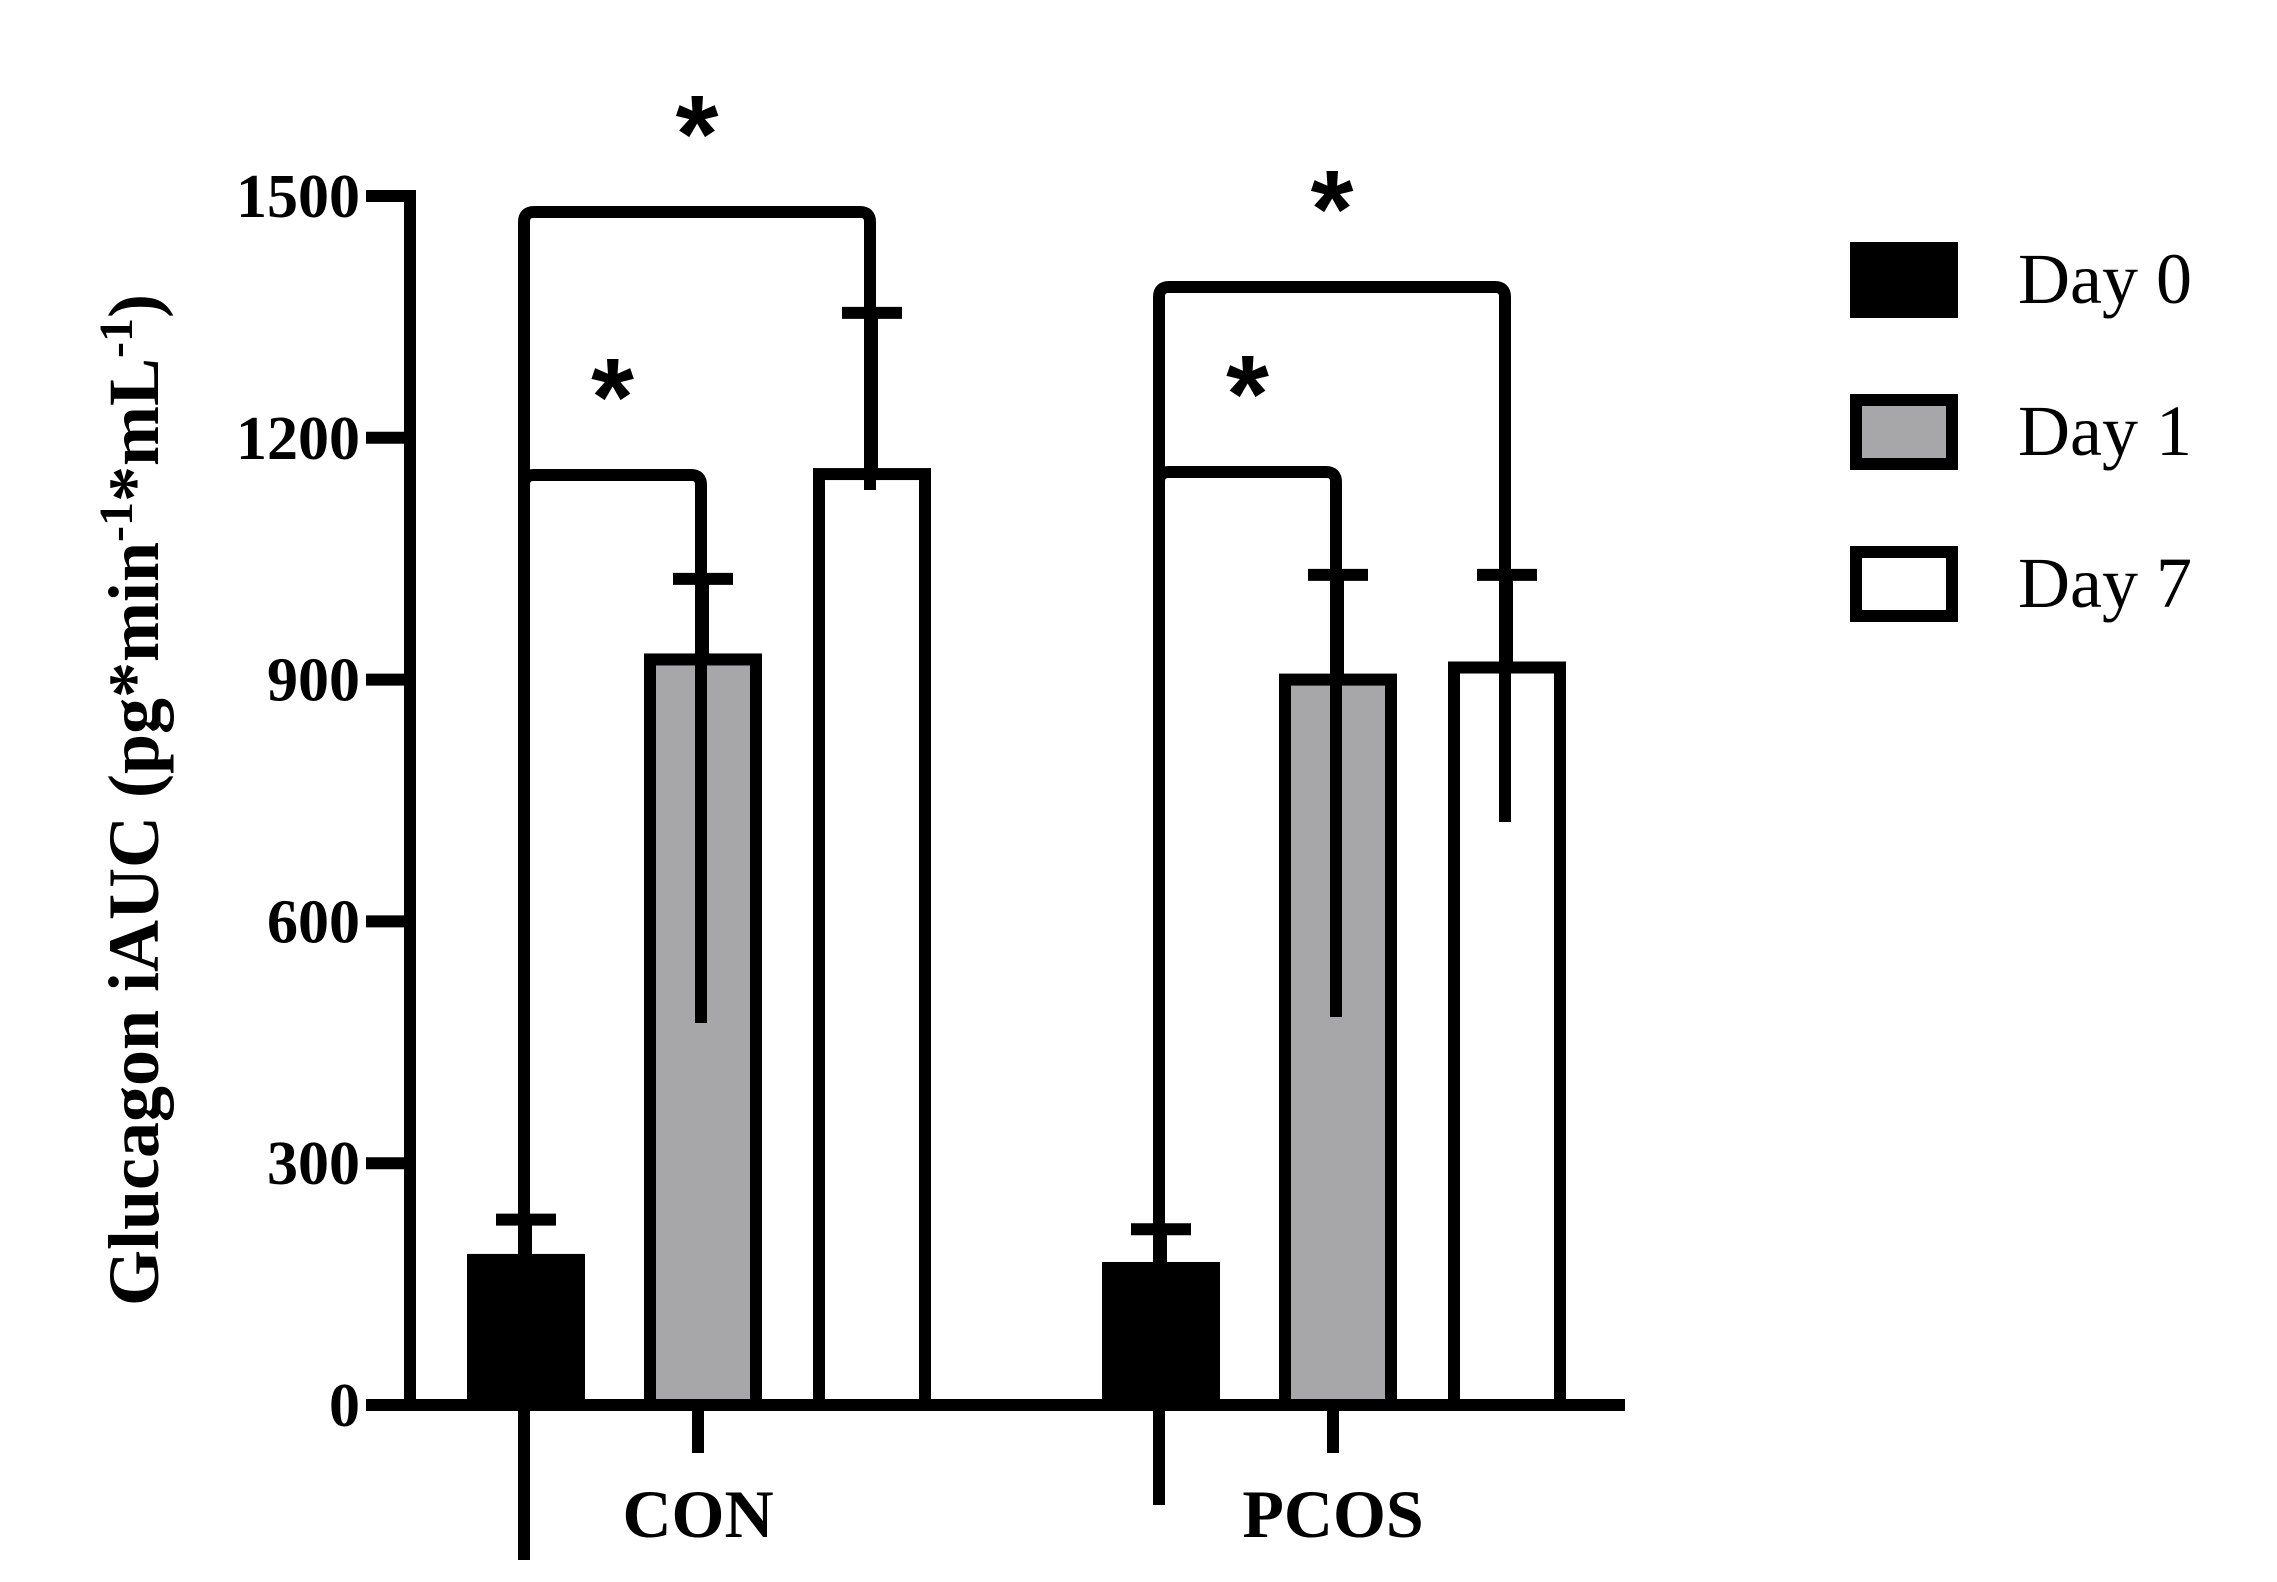 This screenshot has width=2277, height=1582. Describe the element at coordinates (134, 430) in the screenshot. I see `y-axis-label-part: *mL` at that location.